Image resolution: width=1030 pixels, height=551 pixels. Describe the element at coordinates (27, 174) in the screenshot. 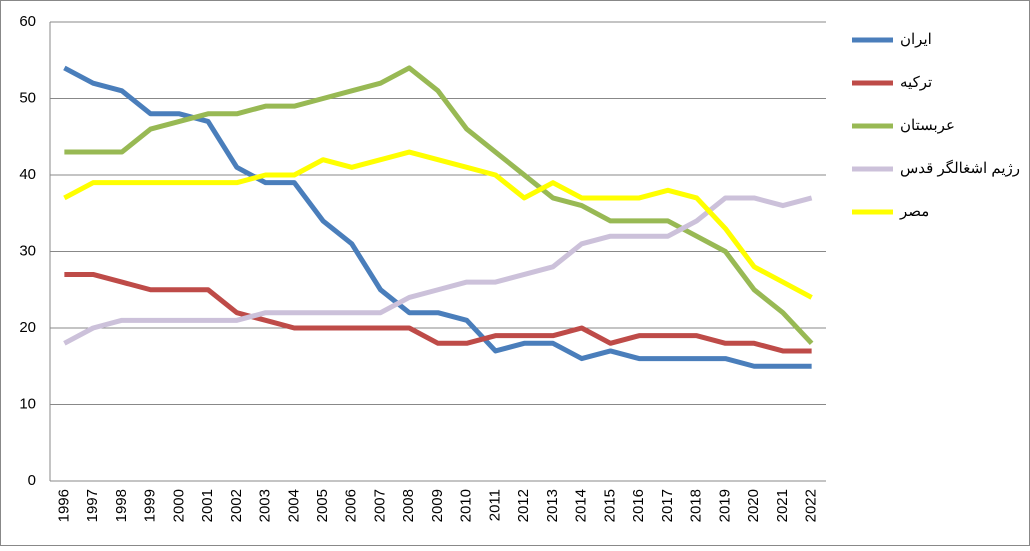

I see `y-tick-label: 40` at that location.